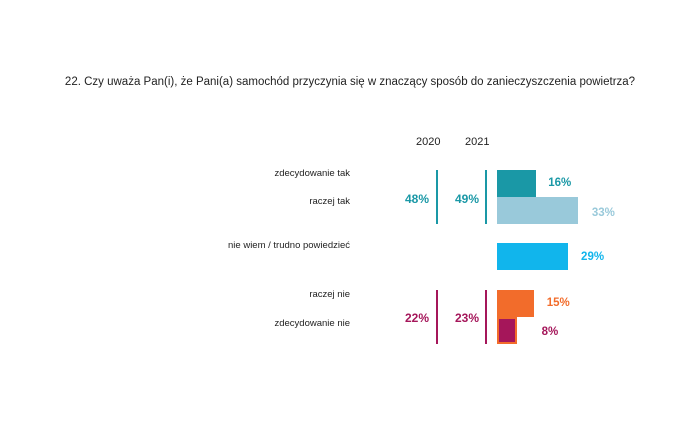  What do you see at coordinates (329, 294) in the screenshot?
I see `category-label-raczej-nie: raczej nie` at bounding box center [329, 294].